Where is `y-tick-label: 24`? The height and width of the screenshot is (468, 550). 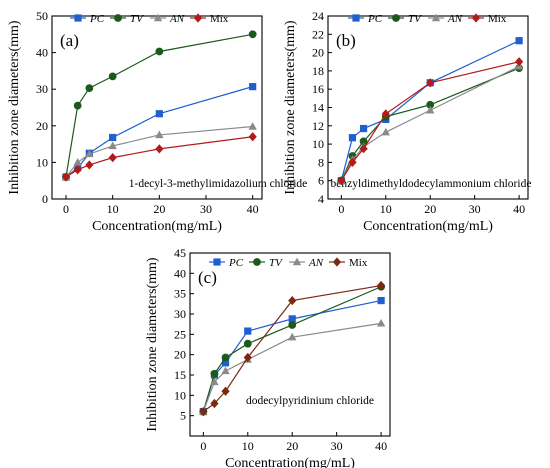
y-tick-label: 24 is located at coordinates (318, 16).